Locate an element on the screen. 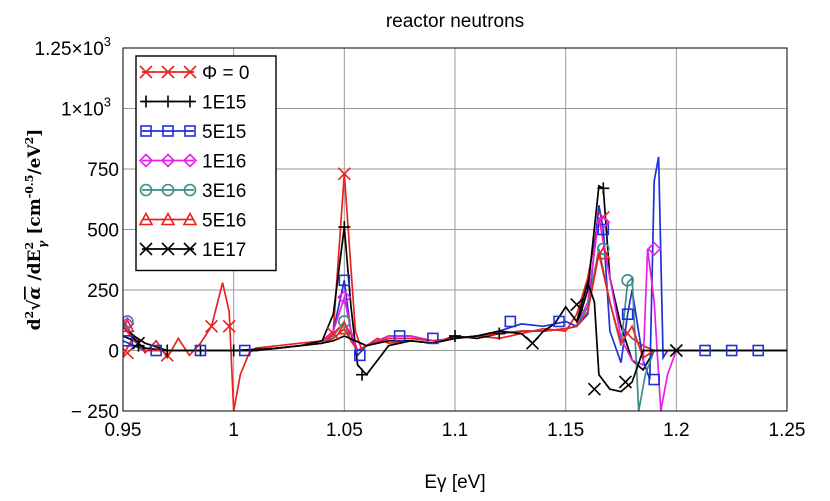 The width and height of the screenshot is (830, 501). y-tick-label: 1.25×10³ is located at coordinates (73, 47).